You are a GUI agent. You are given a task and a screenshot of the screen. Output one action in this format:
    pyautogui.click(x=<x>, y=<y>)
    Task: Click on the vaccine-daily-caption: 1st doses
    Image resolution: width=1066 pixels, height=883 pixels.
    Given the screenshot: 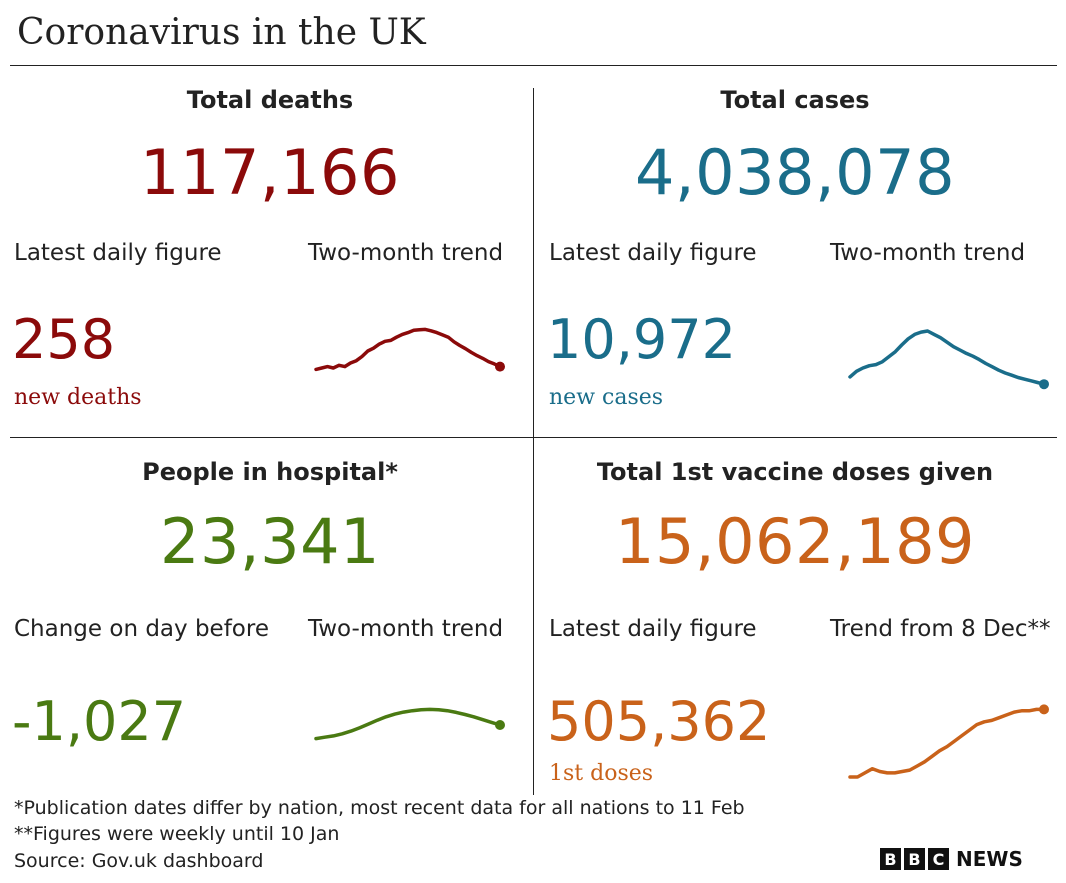 What is the action you would take?
    pyautogui.click(x=601, y=773)
    